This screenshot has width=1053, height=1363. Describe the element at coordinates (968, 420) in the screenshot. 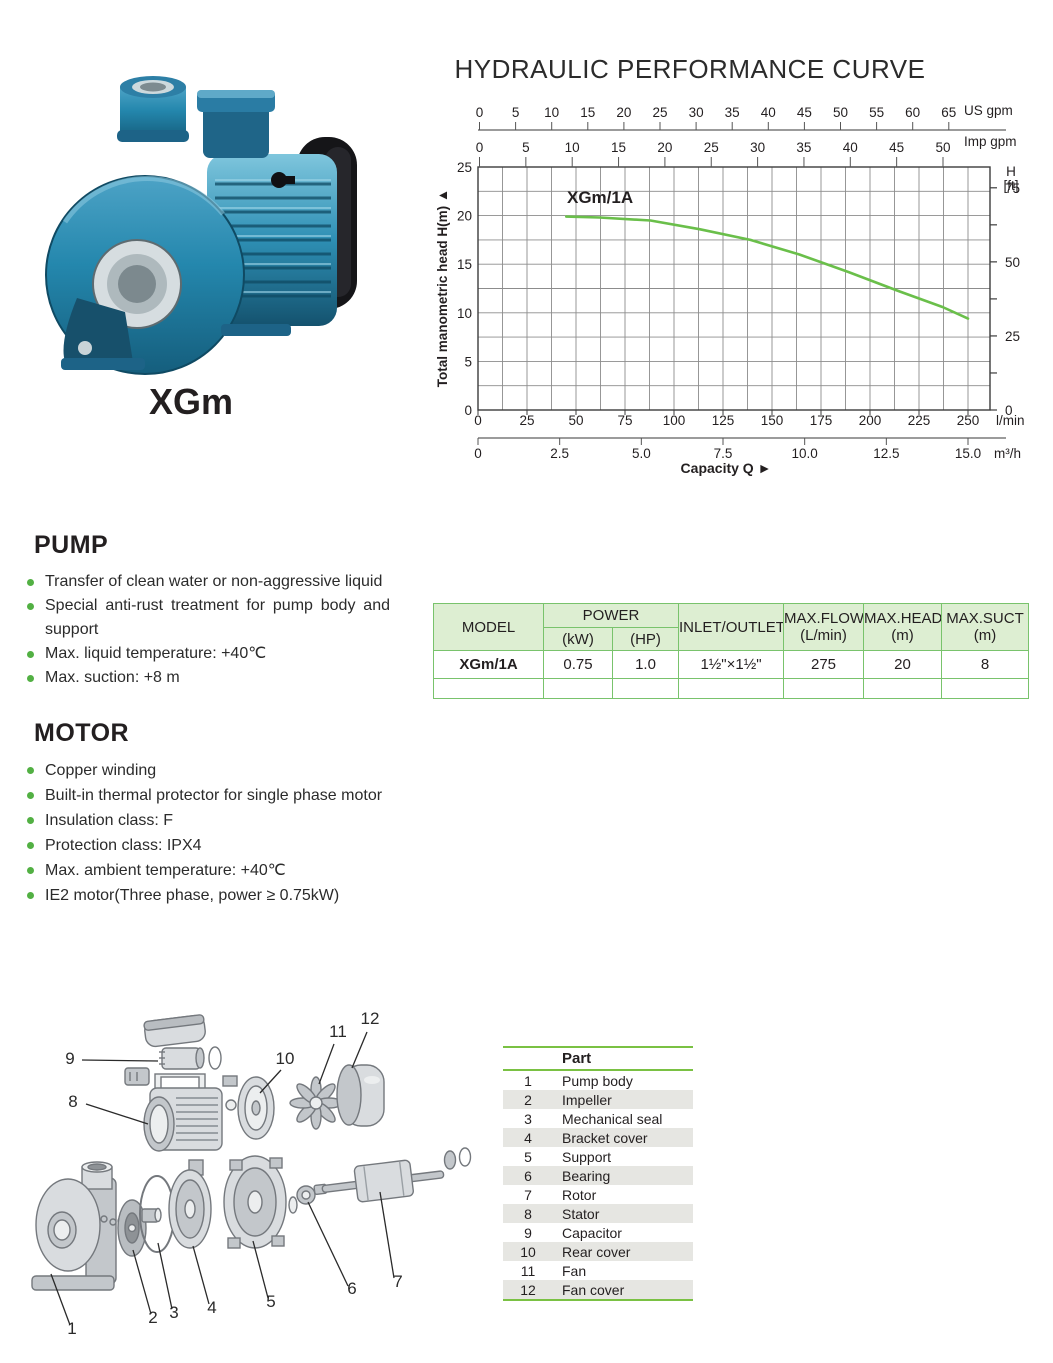

I see `lmin-tick: 250` at that location.